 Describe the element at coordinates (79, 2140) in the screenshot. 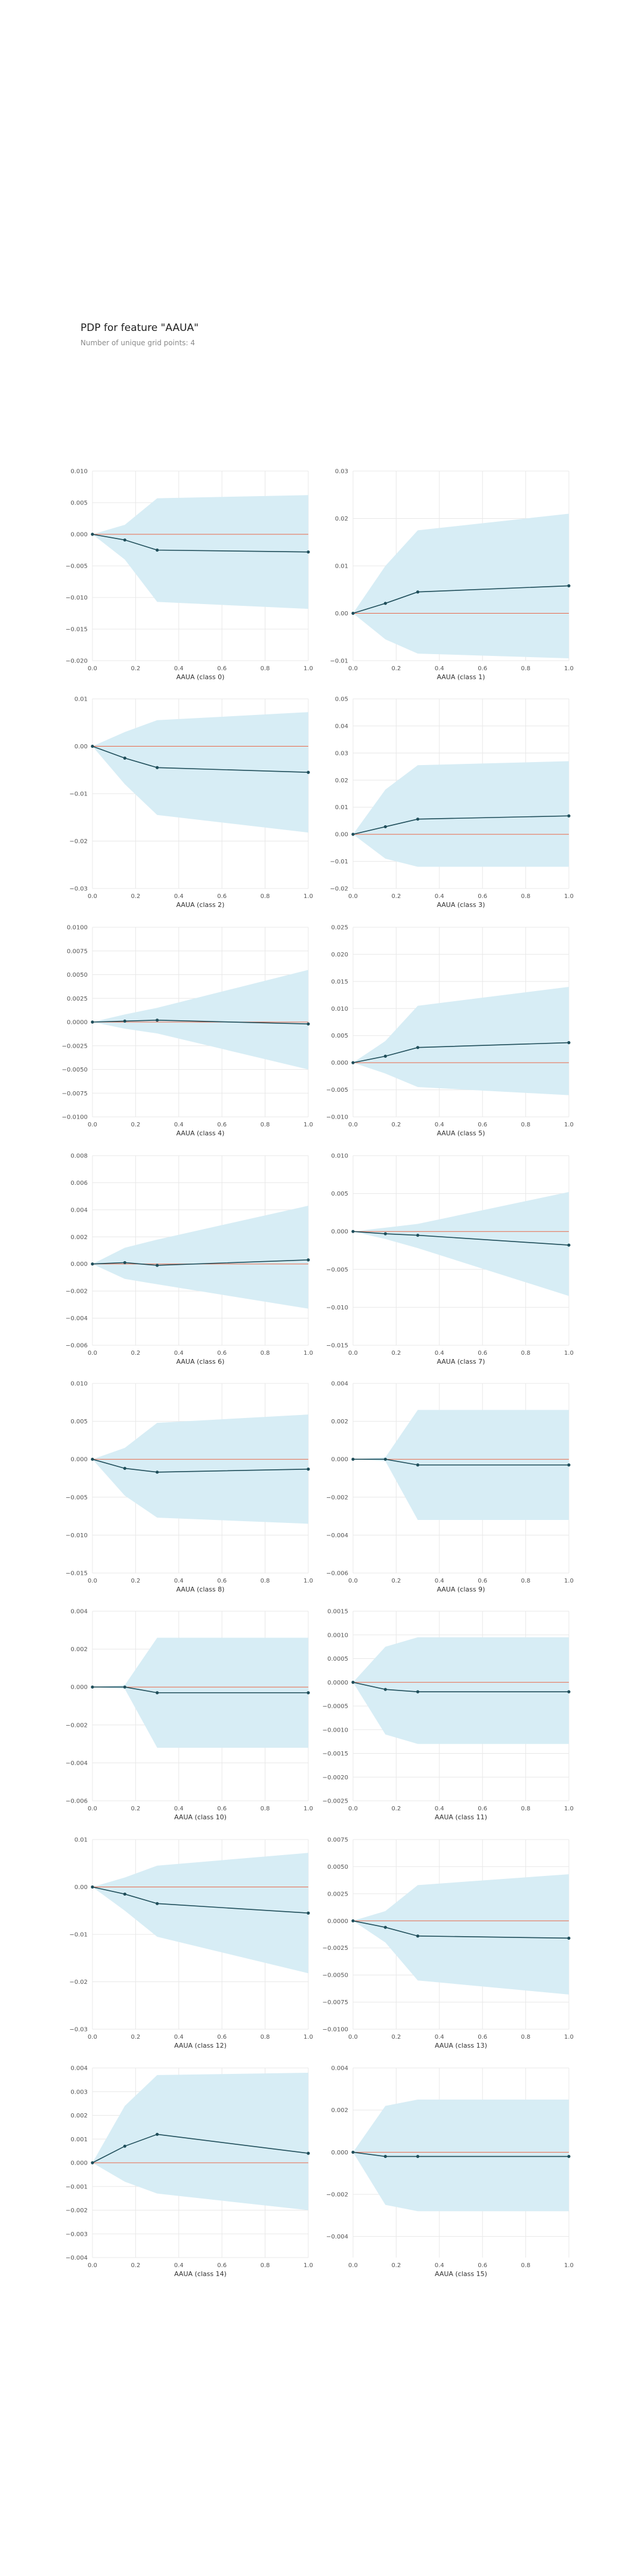

I see `y-tick-label: 0.001` at that location.